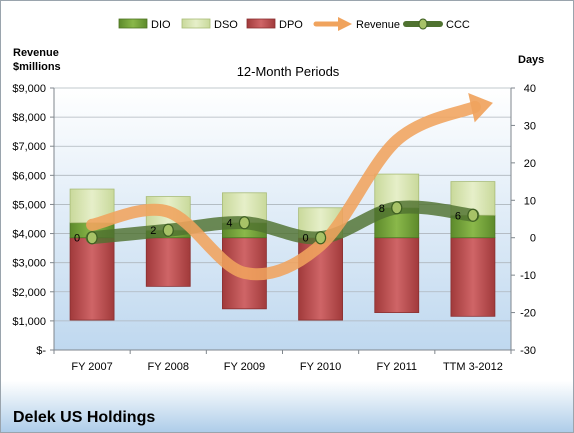 The height and width of the screenshot is (433, 574). What do you see at coordinates (287, 406) in the screenshot?
I see `bottom-band` at bounding box center [287, 406].